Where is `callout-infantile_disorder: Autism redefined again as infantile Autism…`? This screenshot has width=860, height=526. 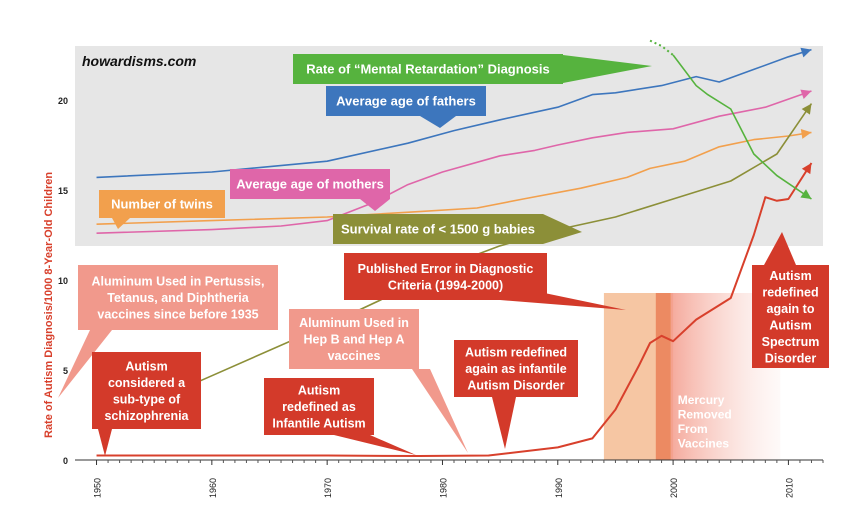
callout-infantile_disorder: Autism redefined again as infantile Autism… is located at coordinates (516, 394).